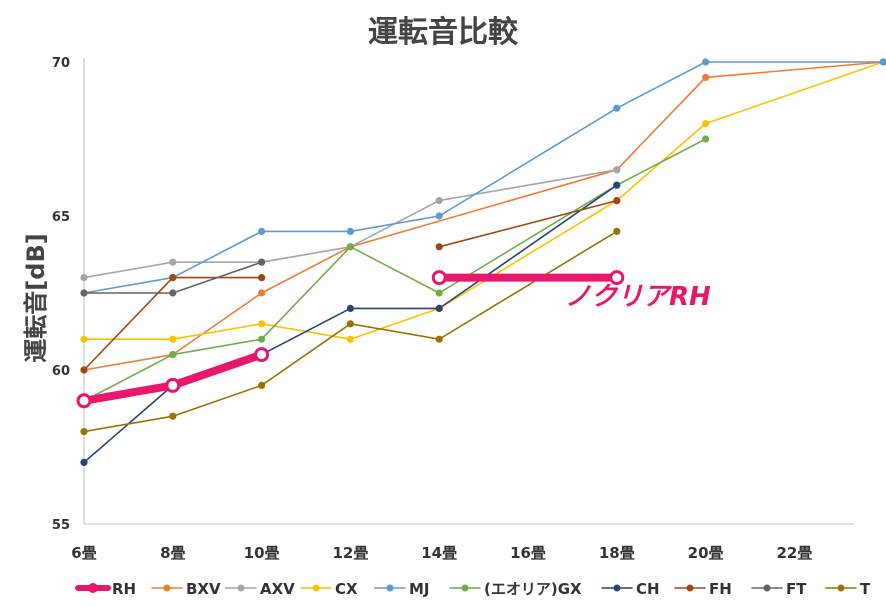 Image resolution: width=886 pixels, height=607 pixels. Describe the element at coordinates (350, 553) in the screenshot. I see `x-tick-label: 12畳` at that location.